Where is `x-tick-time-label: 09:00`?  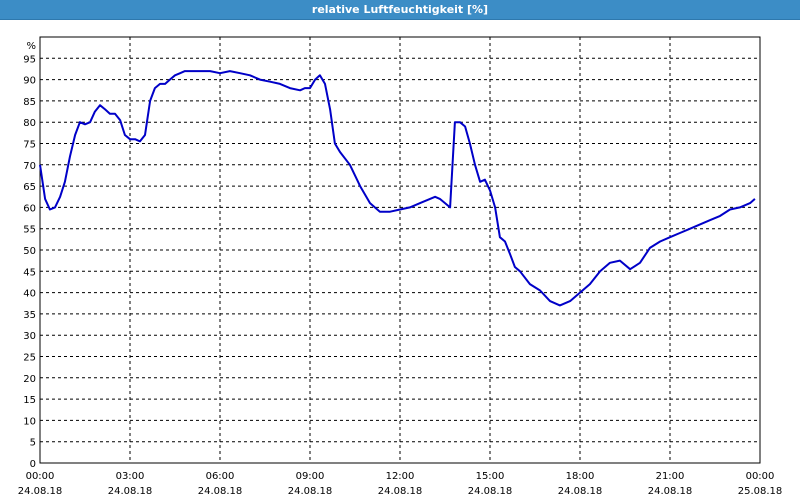
x-tick-time-label: 09:00 is located at coordinates (310, 476).